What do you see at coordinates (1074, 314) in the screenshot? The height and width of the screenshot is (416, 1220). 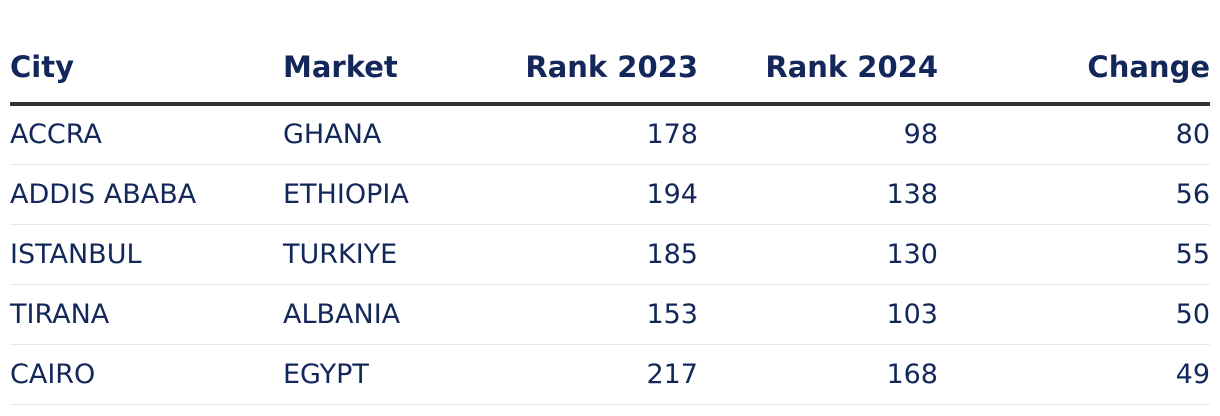 I see `cell-change: 50` at bounding box center [1074, 314].